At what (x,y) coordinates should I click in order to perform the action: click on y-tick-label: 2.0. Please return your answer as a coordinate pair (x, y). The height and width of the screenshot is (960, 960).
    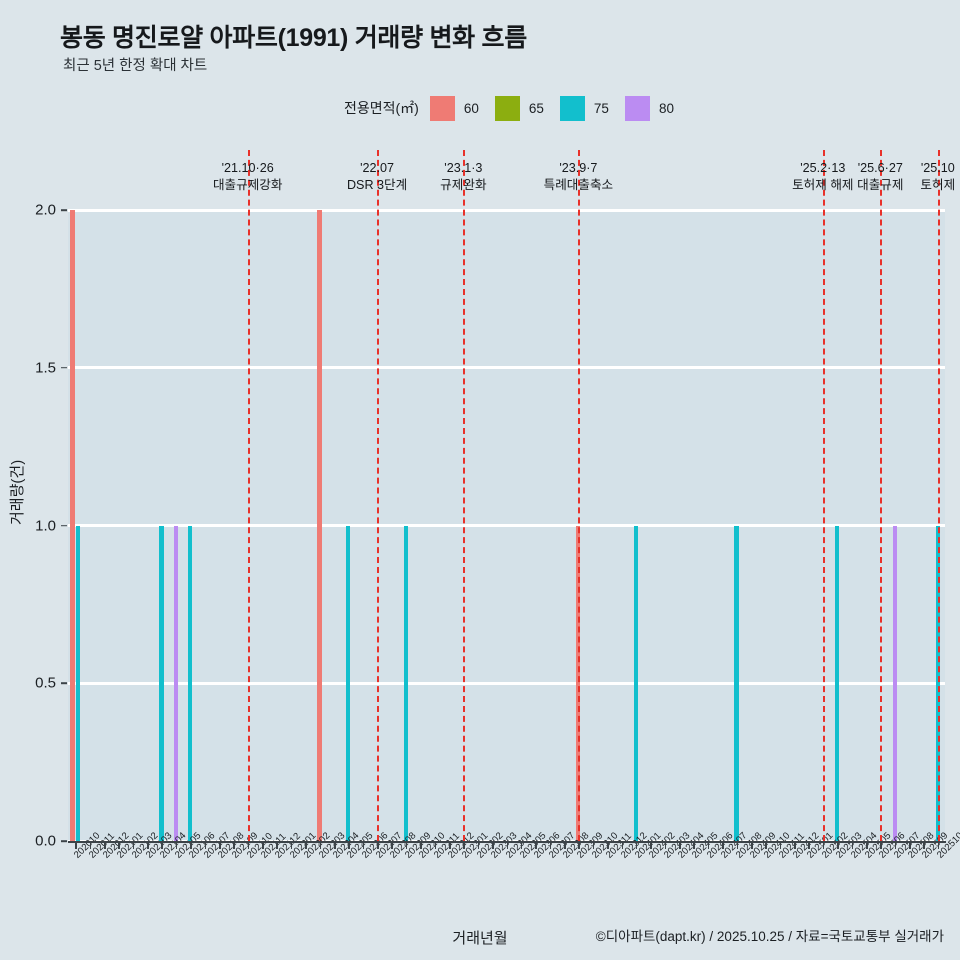
    Looking at the image, I should click on (45, 210).